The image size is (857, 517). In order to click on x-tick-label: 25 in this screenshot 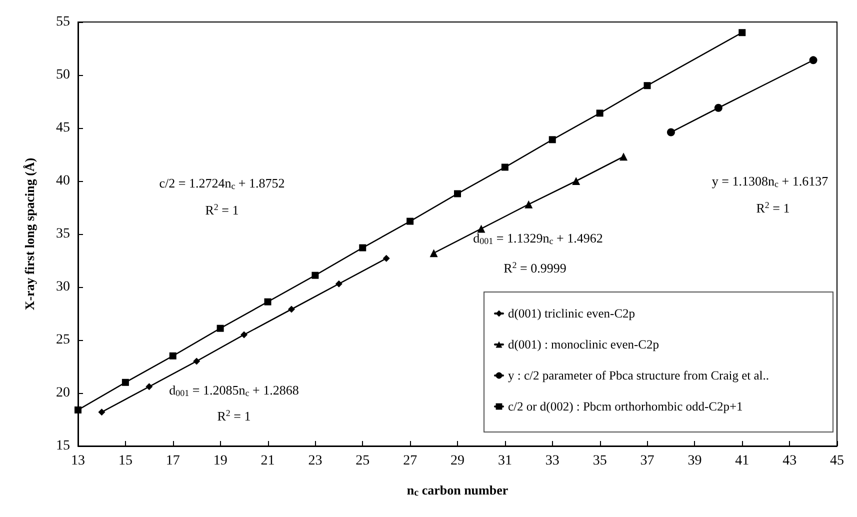, I will do `click(363, 461)`.